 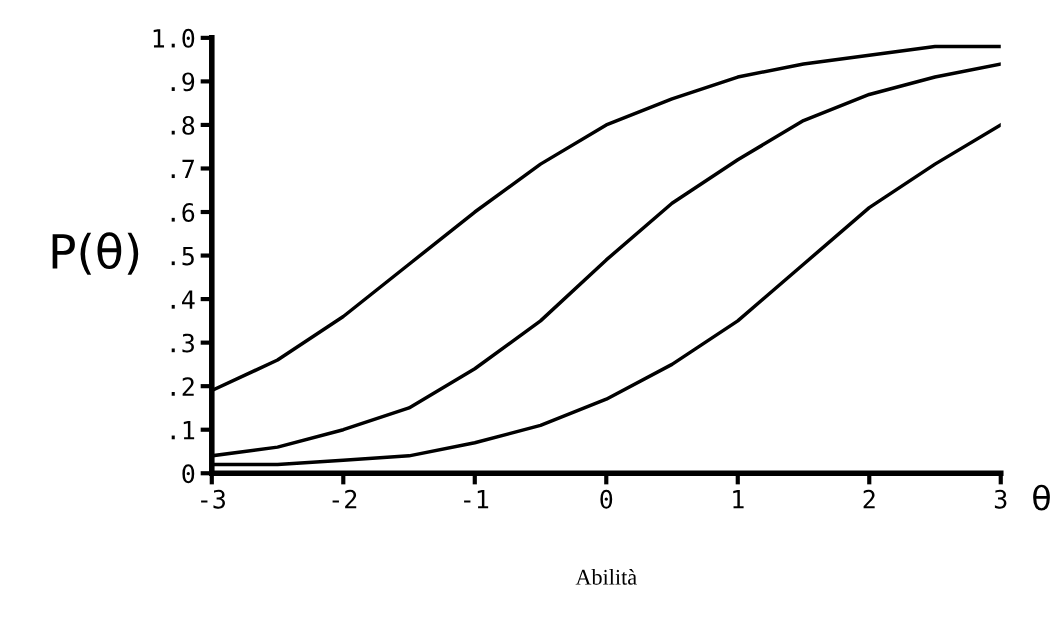 I want to click on y-tick-label: .8, so click(x=183, y=125).